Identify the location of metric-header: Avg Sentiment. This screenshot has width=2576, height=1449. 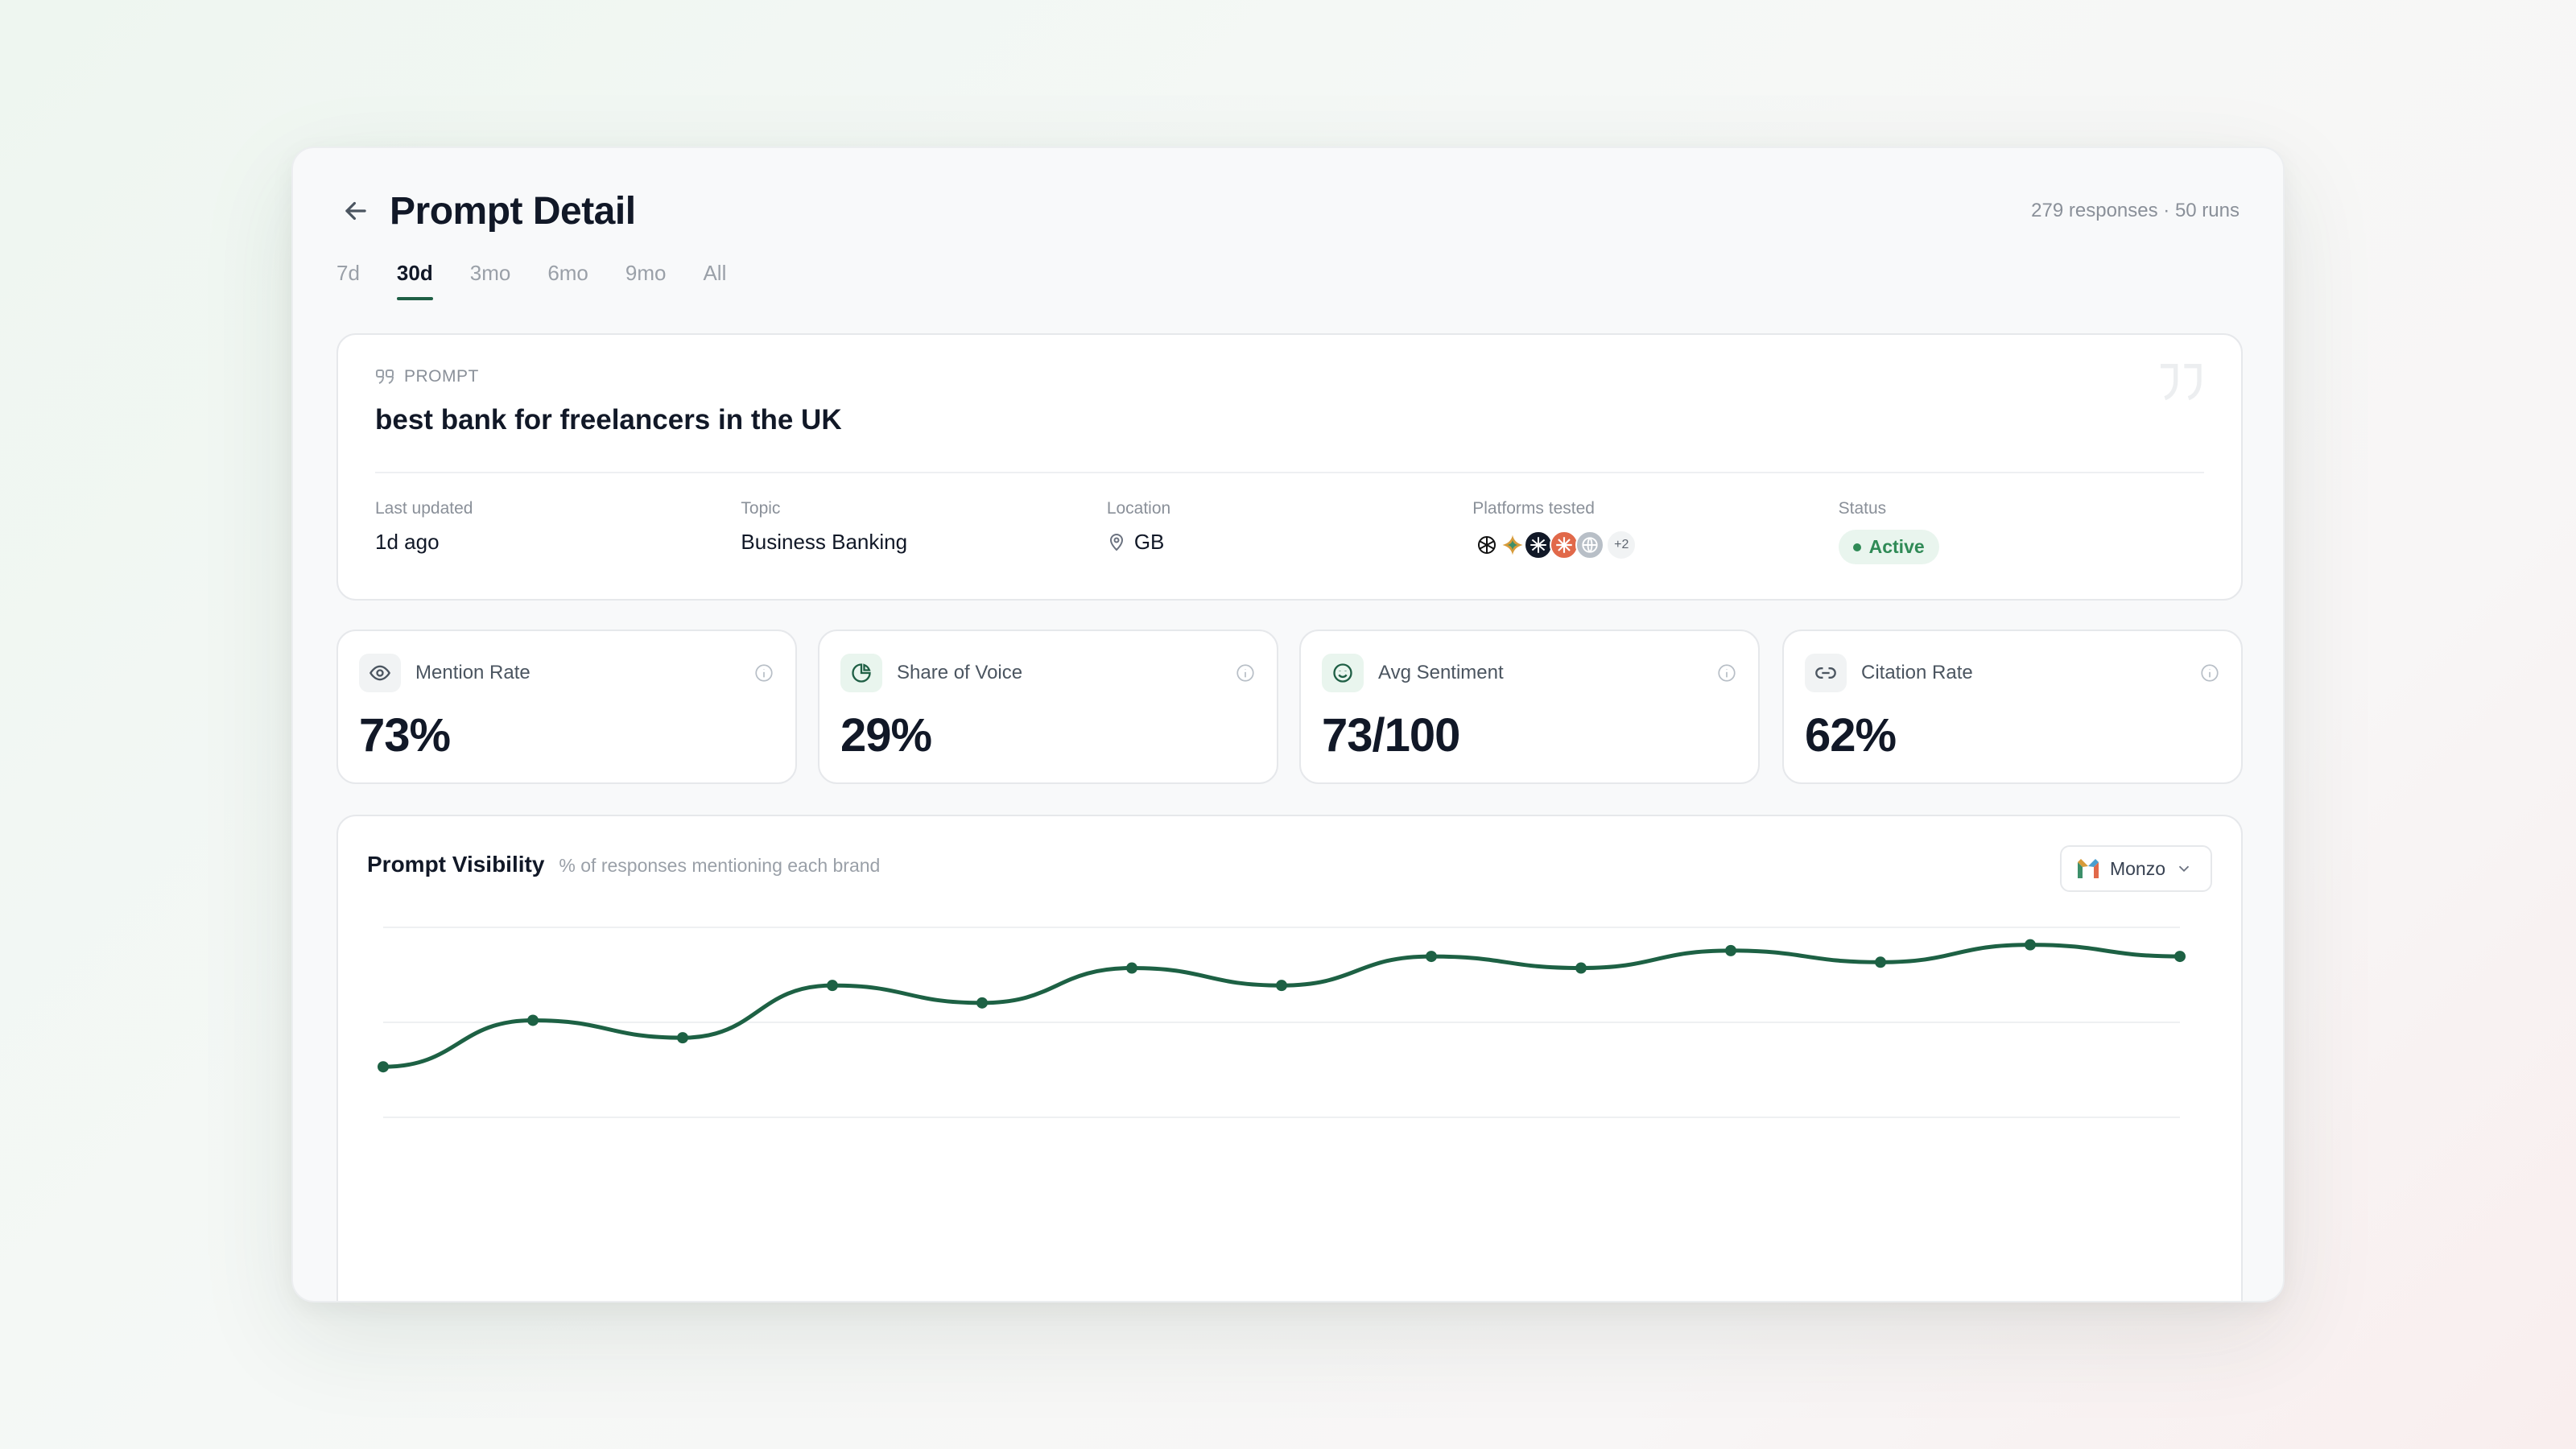
(1529, 673).